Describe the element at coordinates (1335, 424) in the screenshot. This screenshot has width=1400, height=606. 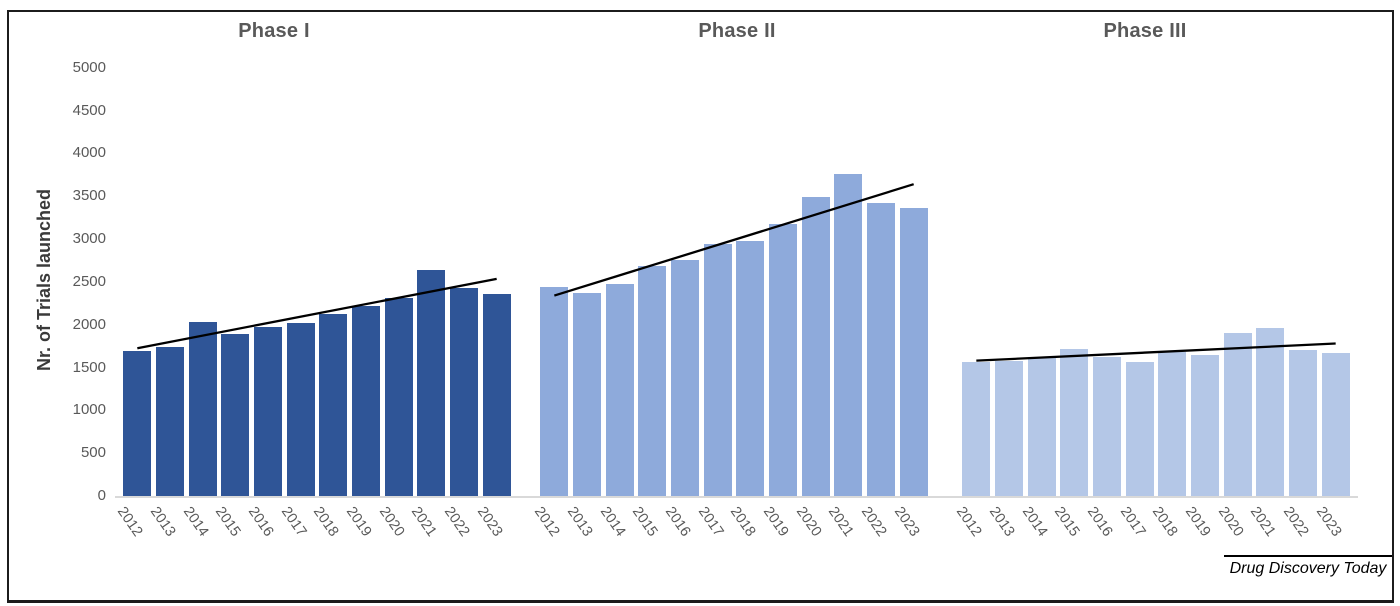
I see `bar-phase-iii-2023` at that location.